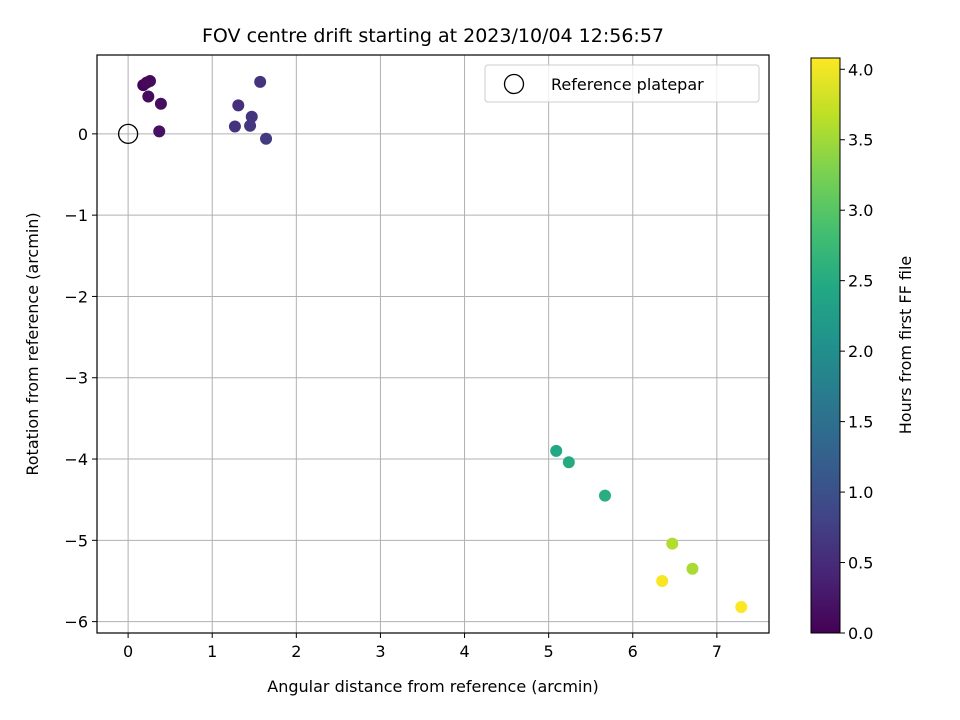 This screenshot has width=960, height=720. What do you see at coordinates (128, 134) in the screenshot?
I see `reference-marker` at bounding box center [128, 134].